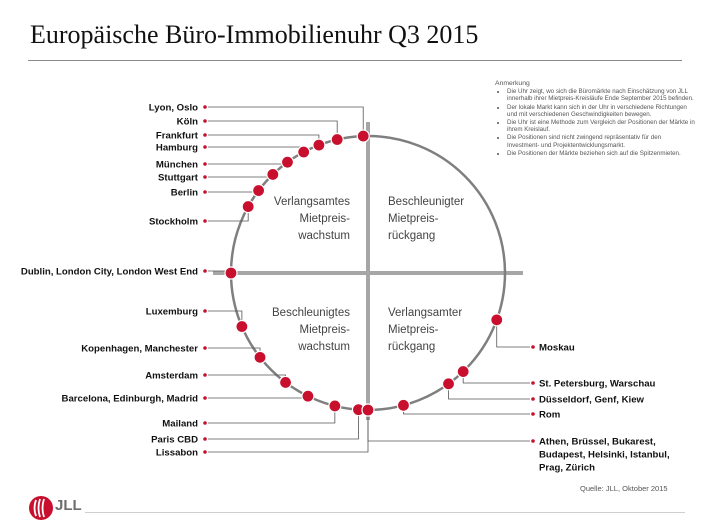  I want to click on quadrant-label-bottom-right: Mietpreis-, so click(413, 330).